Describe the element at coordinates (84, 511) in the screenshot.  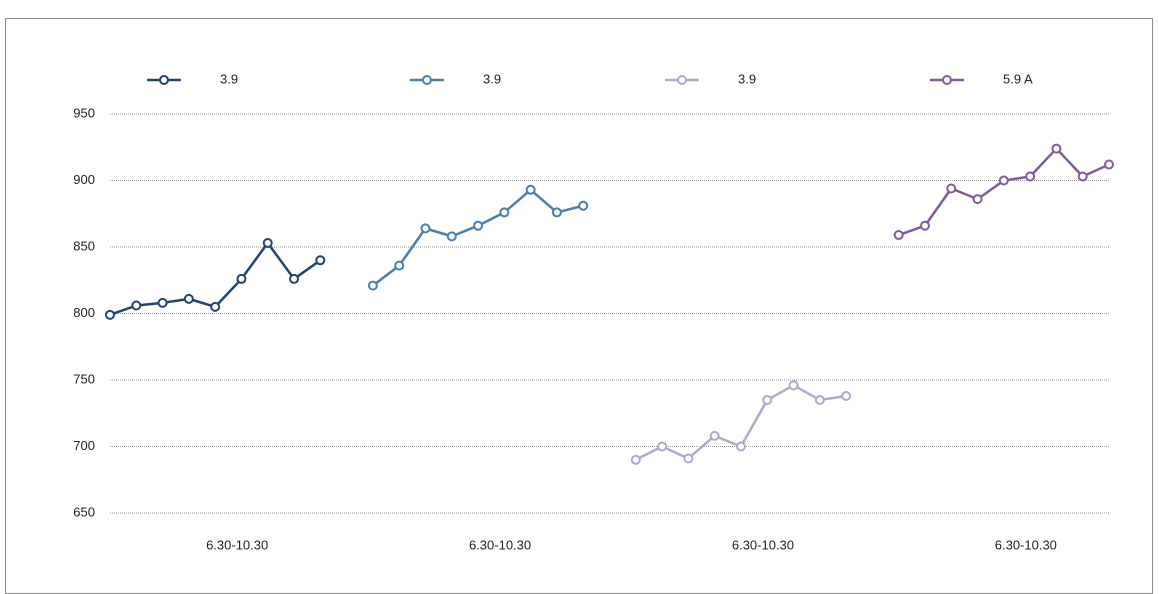
I see `y-tick-label: 650` at that location.